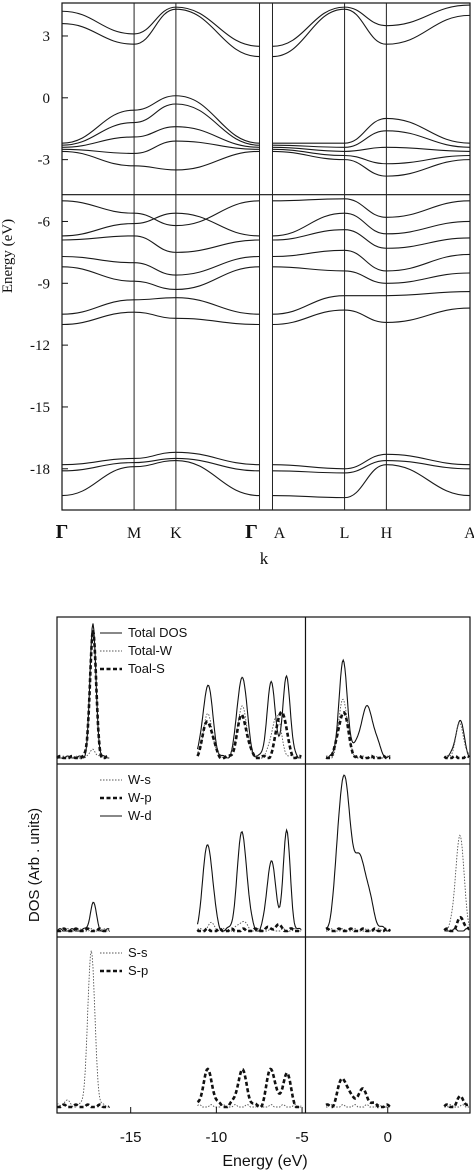  I want to click on dos-x-tick-label: 0, so click(388, 1137).